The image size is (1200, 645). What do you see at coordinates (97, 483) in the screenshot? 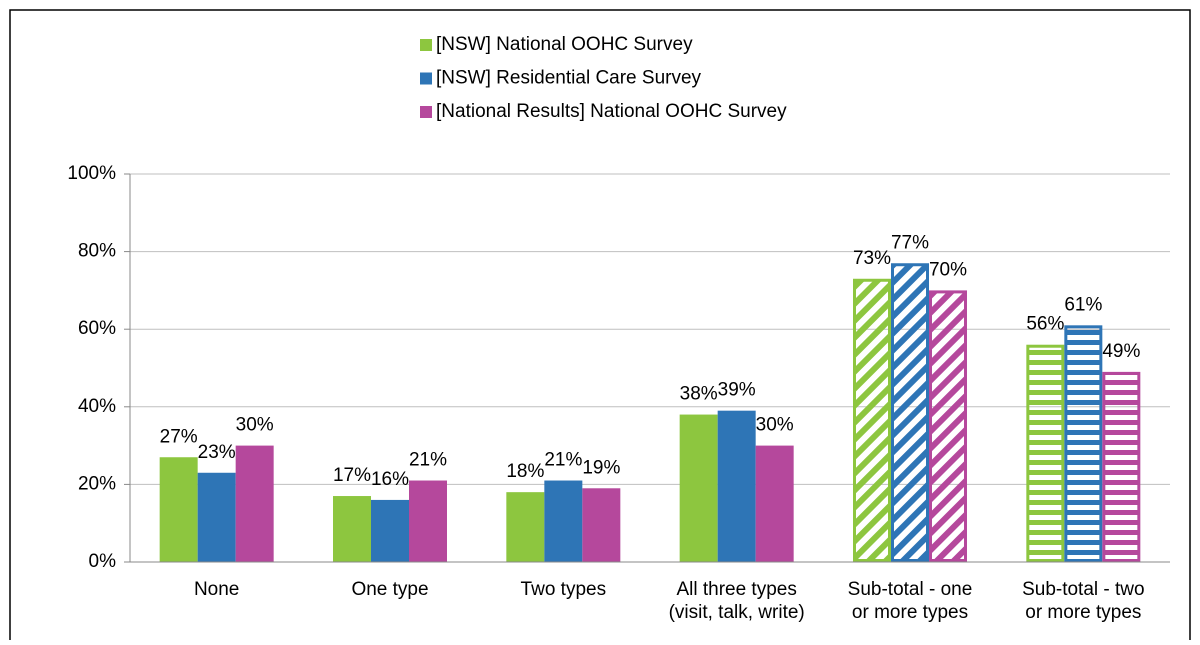
I see `y-tick-label: 20%` at bounding box center [97, 483].